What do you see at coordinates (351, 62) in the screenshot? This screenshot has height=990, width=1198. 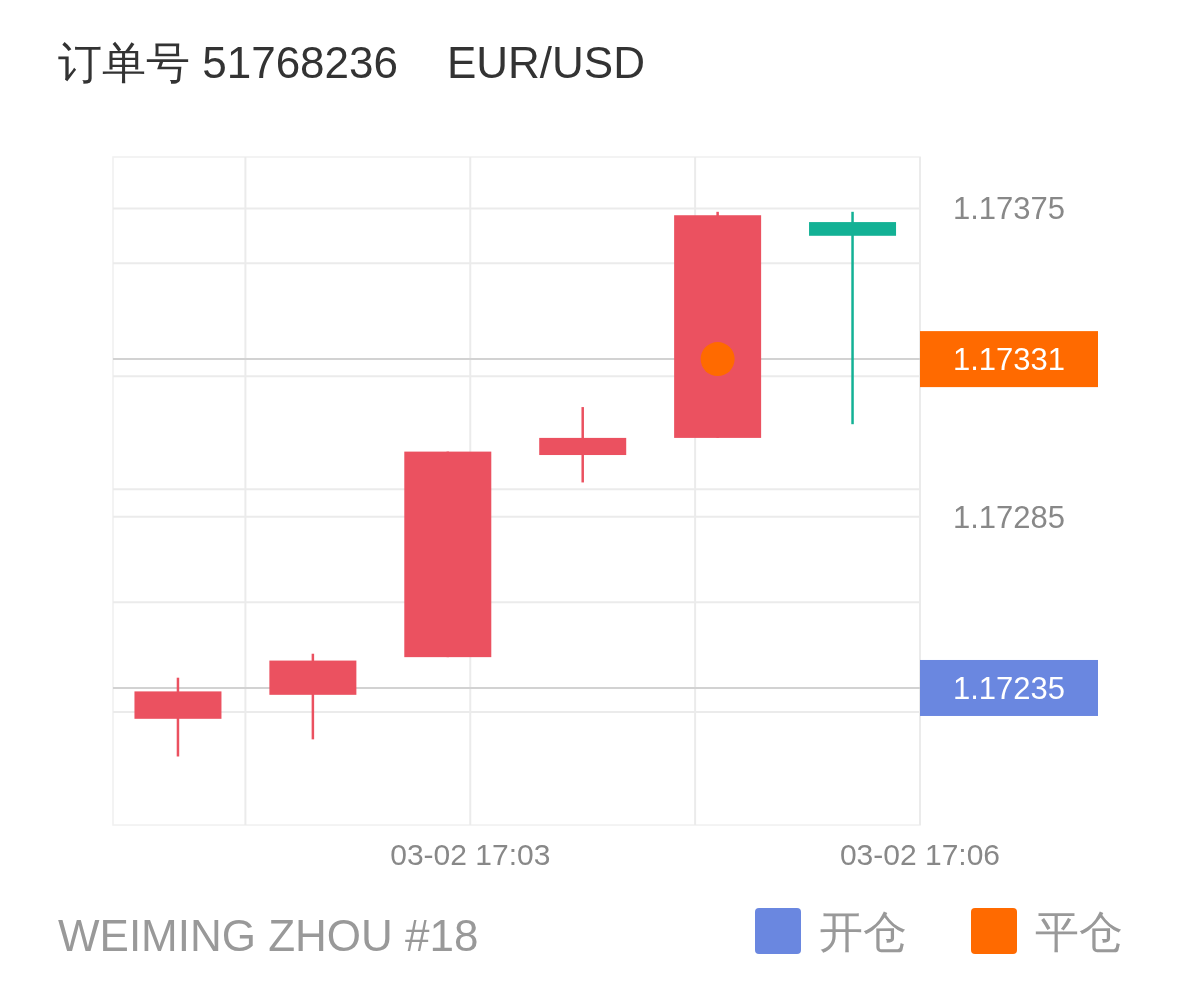 I see `chart-title: 订单号 51768236 EUR/USD` at bounding box center [351, 62].